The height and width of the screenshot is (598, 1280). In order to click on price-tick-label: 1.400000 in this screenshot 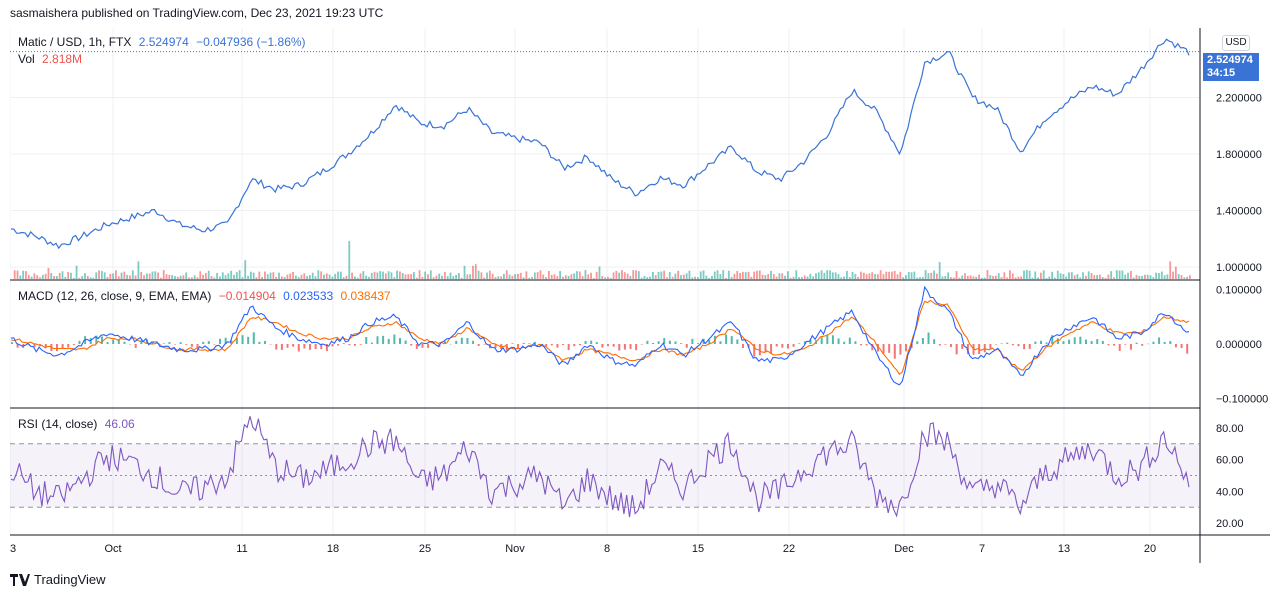, I will do `click(1239, 211)`.